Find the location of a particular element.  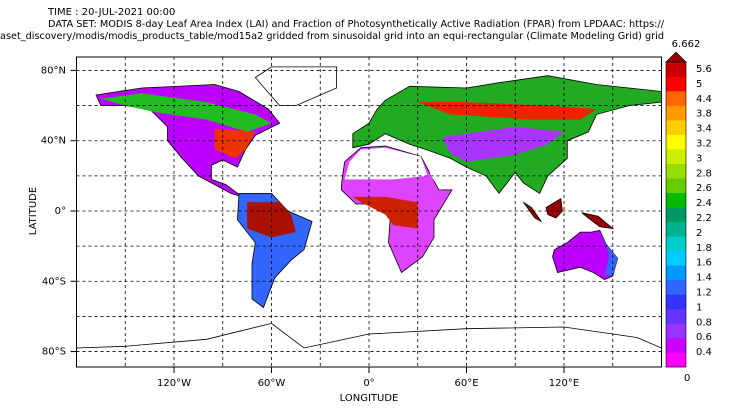

x-tick-label: 60°W is located at coordinates (272, 383).